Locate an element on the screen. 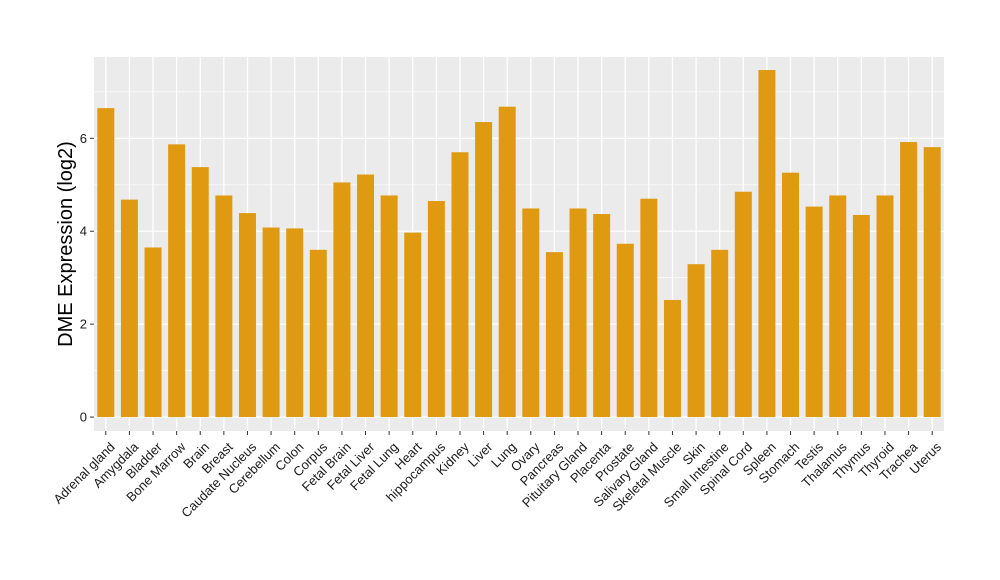 The width and height of the screenshot is (1000, 580). y-tick-label: 6 is located at coordinates (83, 138).